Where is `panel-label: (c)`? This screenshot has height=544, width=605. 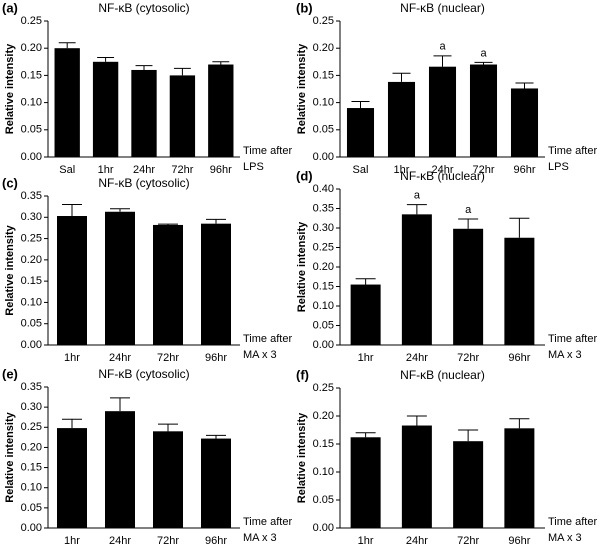
panel-label: (c) is located at coordinates (10, 182).